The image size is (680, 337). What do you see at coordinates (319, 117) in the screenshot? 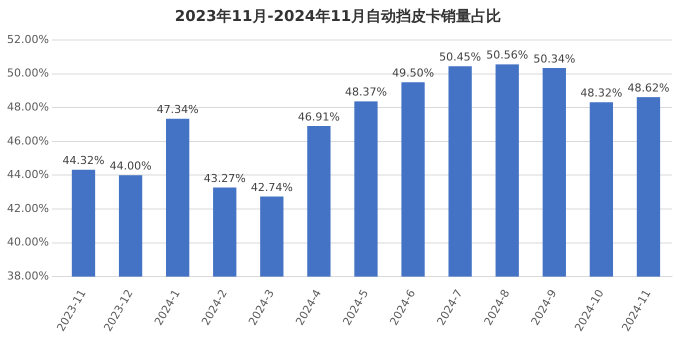
I see `data-label: 46.91%` at bounding box center [319, 117].